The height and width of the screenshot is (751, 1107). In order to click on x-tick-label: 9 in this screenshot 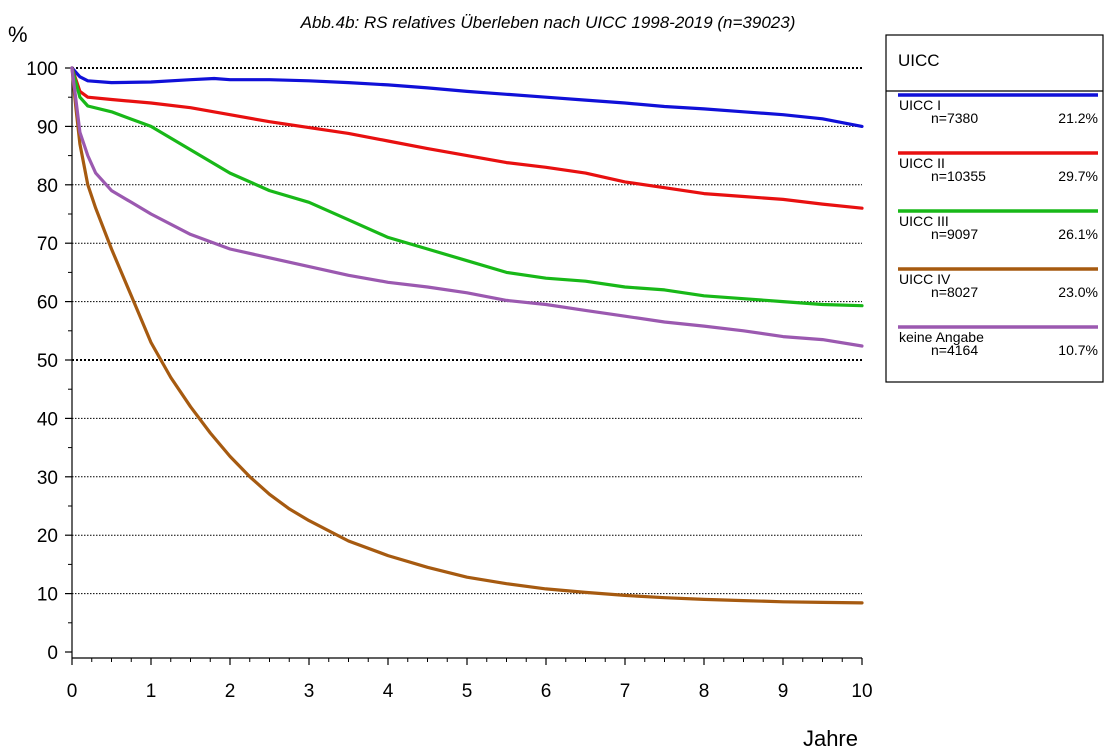, I will do `click(783, 691)`.